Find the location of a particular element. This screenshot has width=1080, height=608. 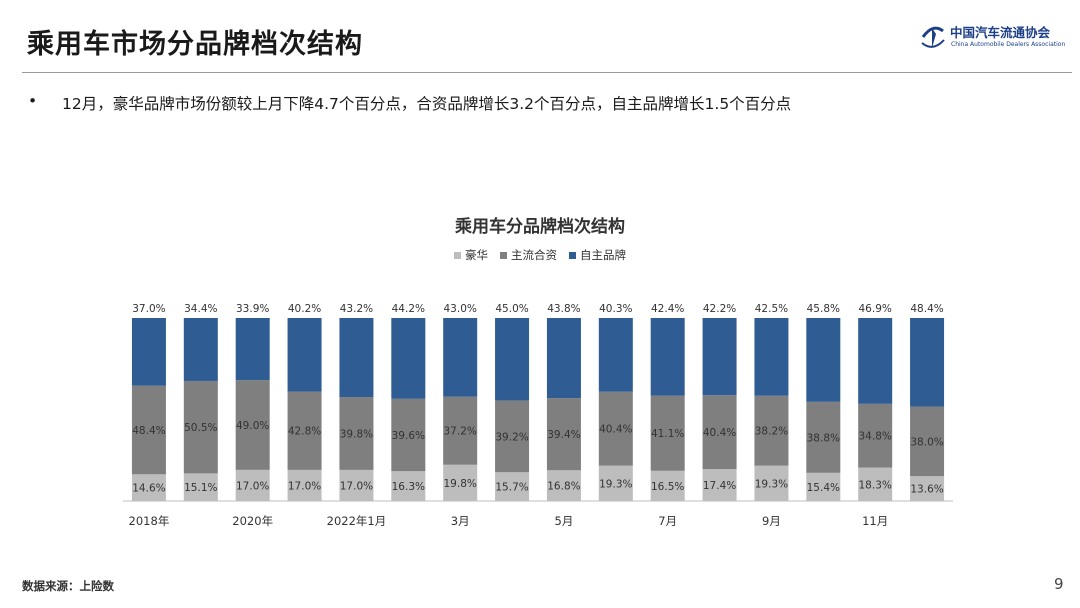

data-label-domestic-6: 44.2% is located at coordinates (408, 309).